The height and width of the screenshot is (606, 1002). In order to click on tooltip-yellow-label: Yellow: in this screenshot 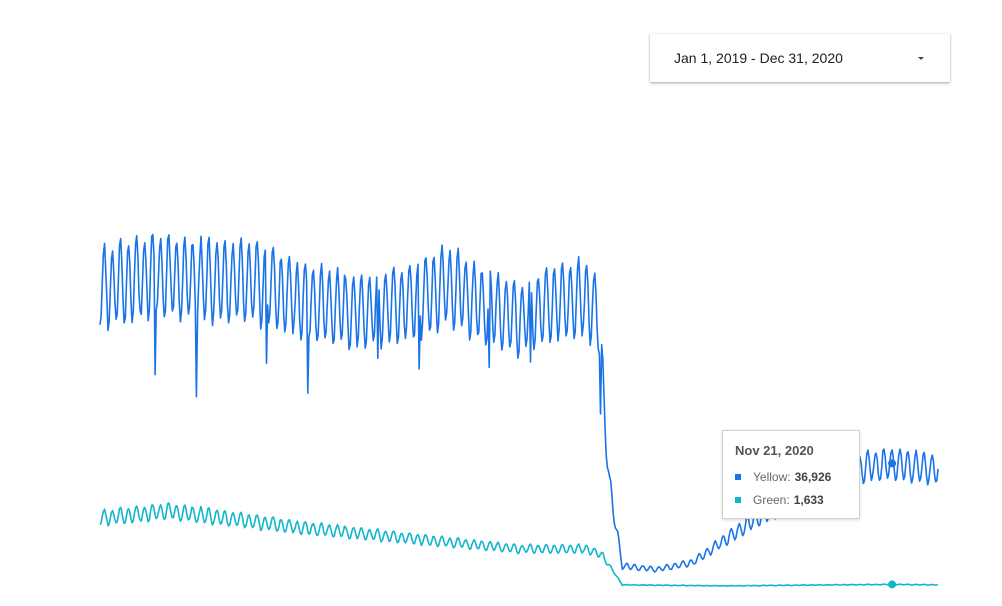, I will do `click(772, 477)`.